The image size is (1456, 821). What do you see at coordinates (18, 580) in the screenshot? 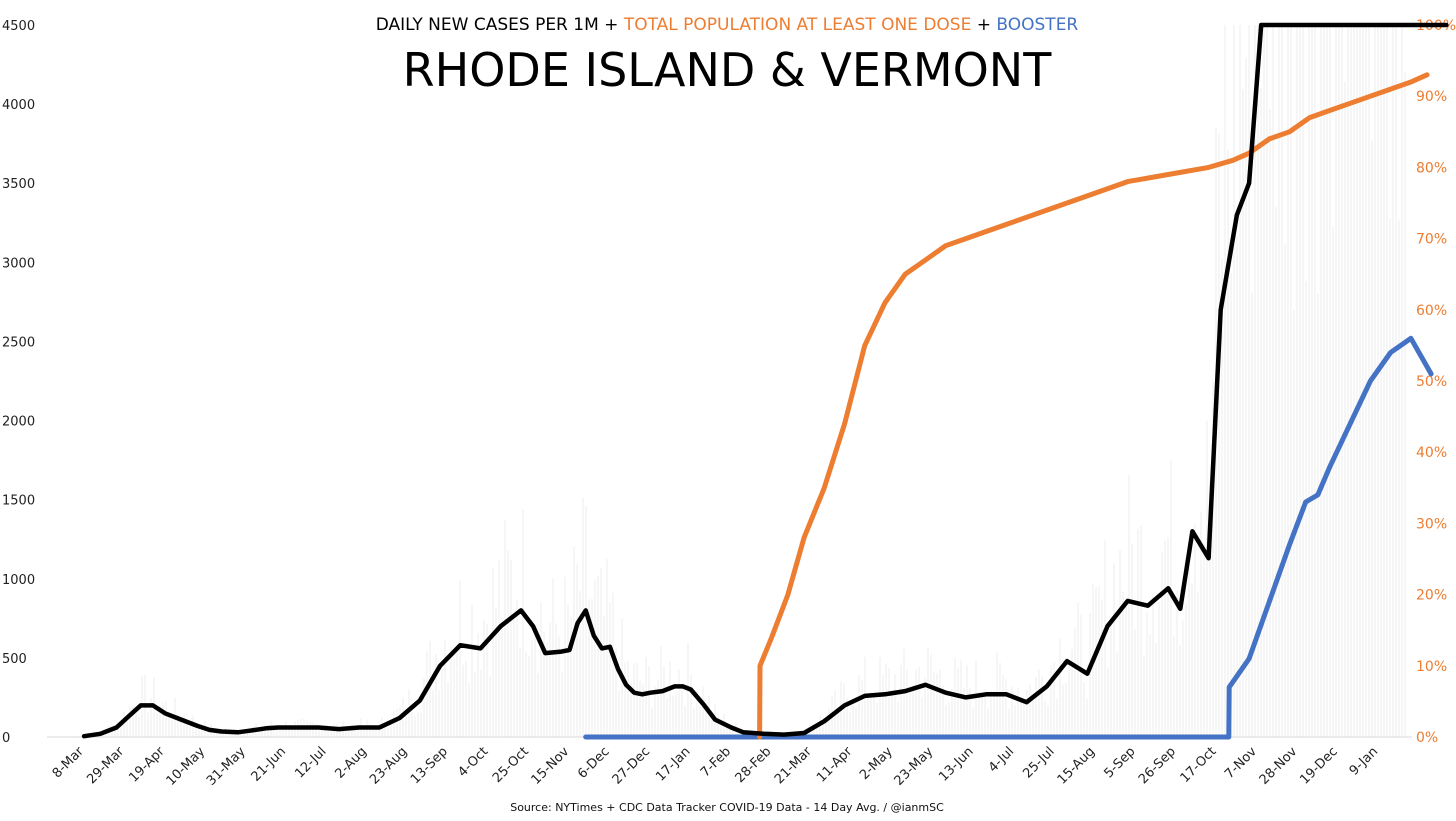
I see `left-tick-label: 1000` at bounding box center [18, 580].